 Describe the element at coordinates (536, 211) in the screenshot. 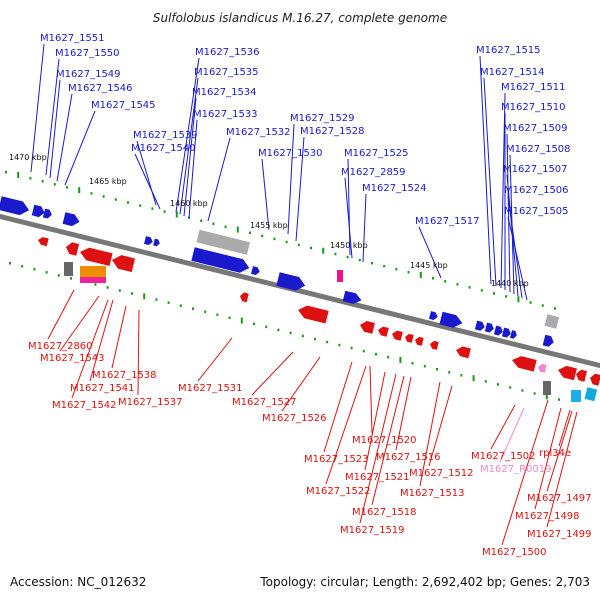

I see `gene-label: M1627_1505` at that location.